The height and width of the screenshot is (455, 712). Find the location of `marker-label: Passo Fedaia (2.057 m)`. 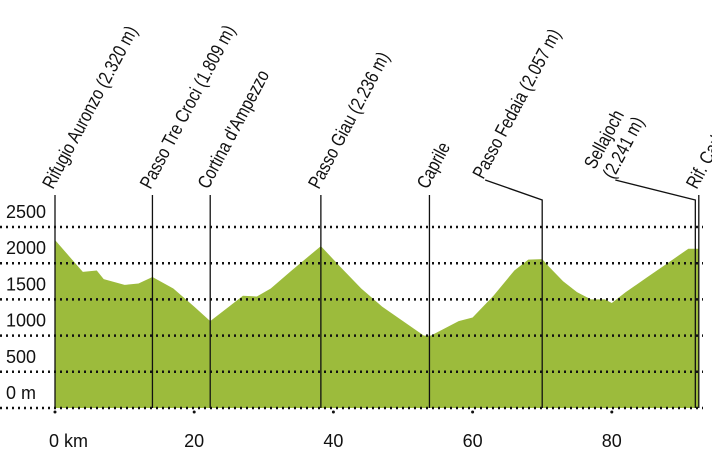

marker-label: Passo Fedaia (2.057 m) is located at coordinates (516, 103).